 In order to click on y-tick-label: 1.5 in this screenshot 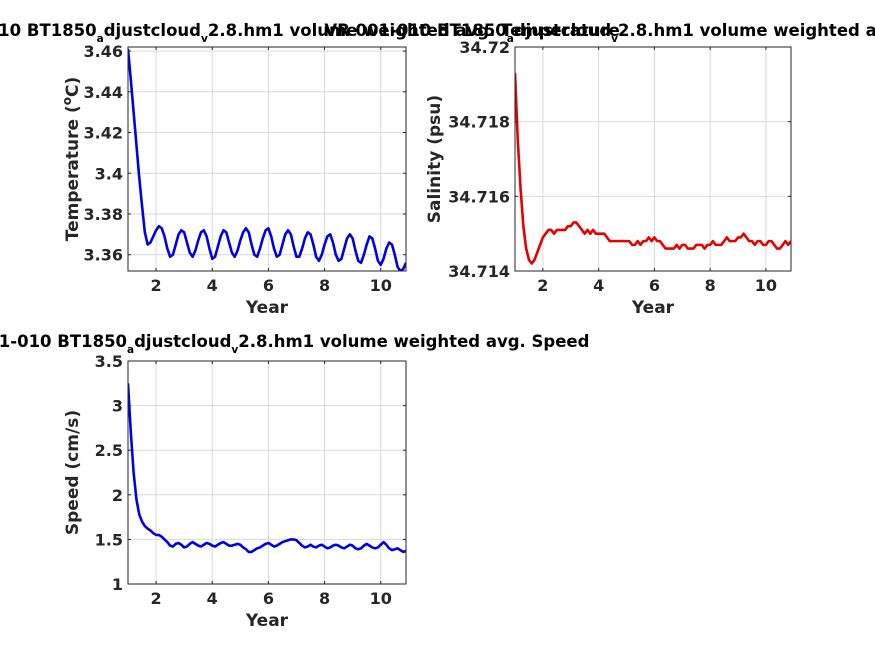, I will do `click(109, 539)`.